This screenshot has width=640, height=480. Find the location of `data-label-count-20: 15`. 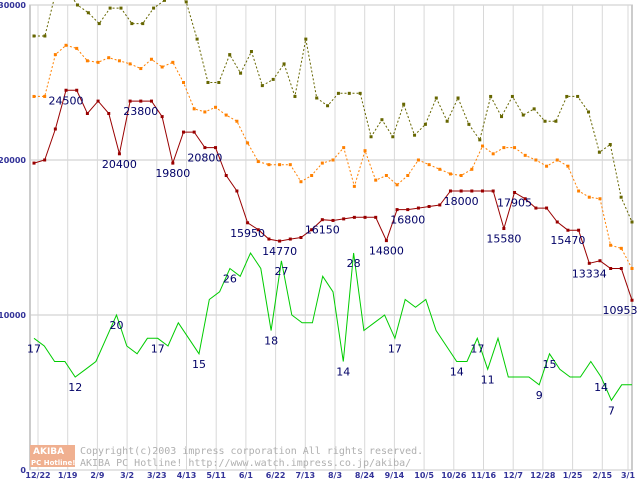

data-label-count-20: 15 is located at coordinates (199, 364).